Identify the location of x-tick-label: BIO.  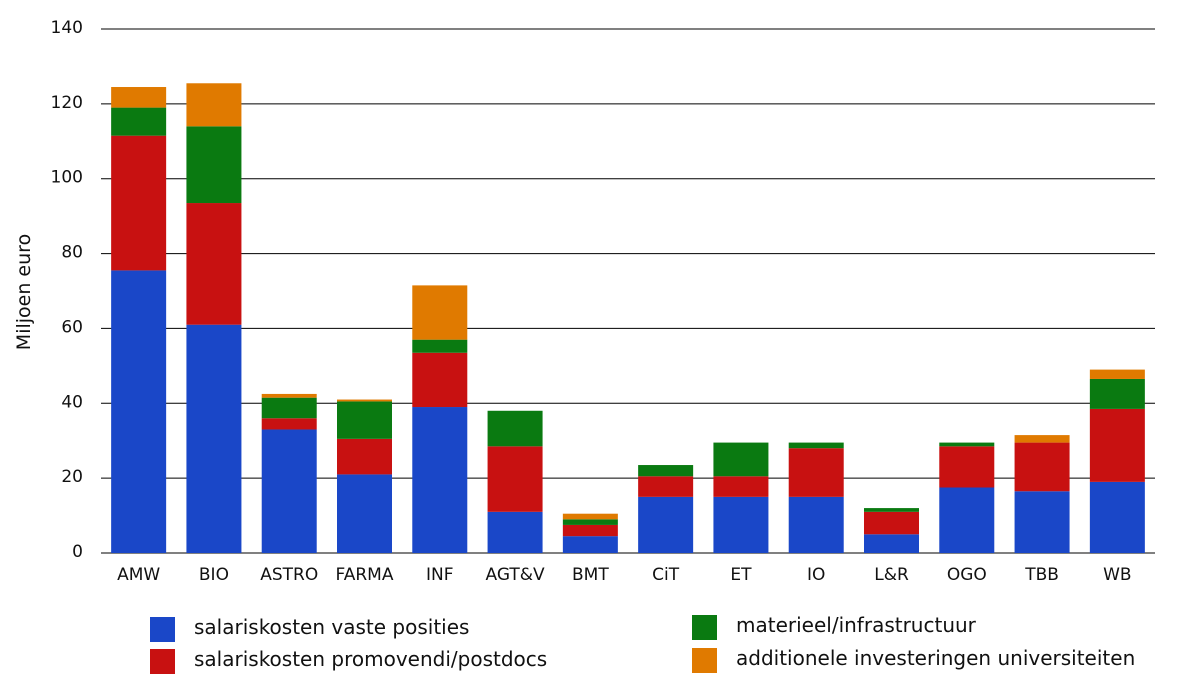
(214, 575).